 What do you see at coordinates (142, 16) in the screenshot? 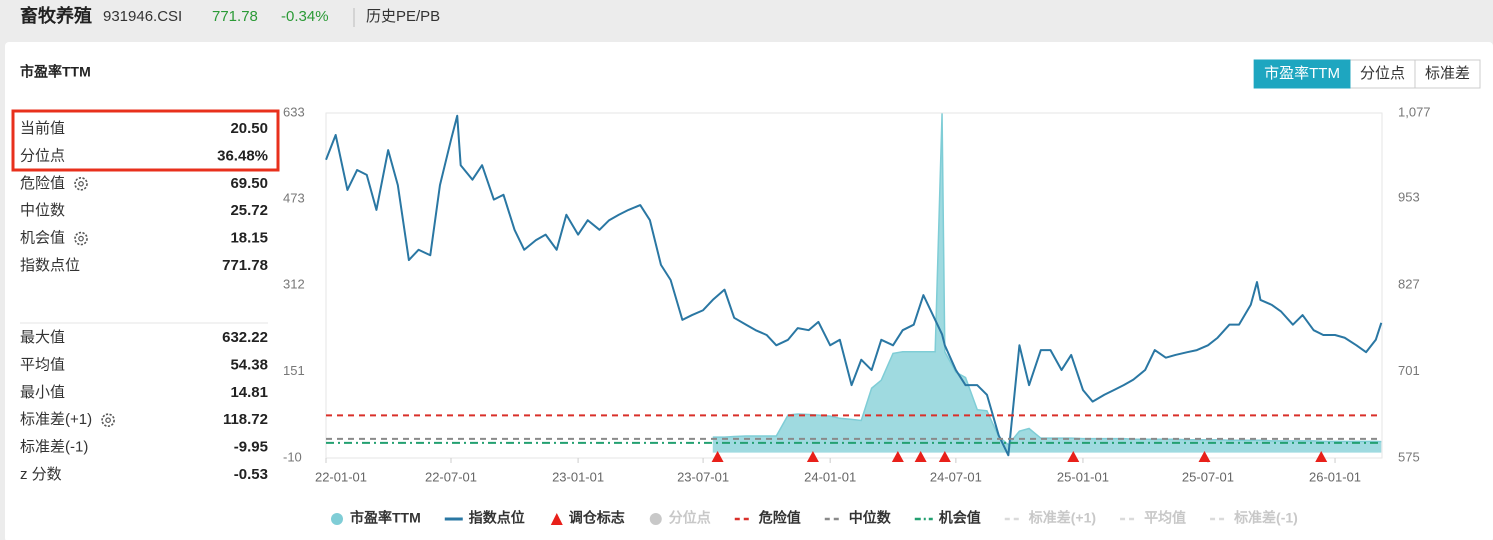
I see `index-code: 931946.CSI` at bounding box center [142, 16].